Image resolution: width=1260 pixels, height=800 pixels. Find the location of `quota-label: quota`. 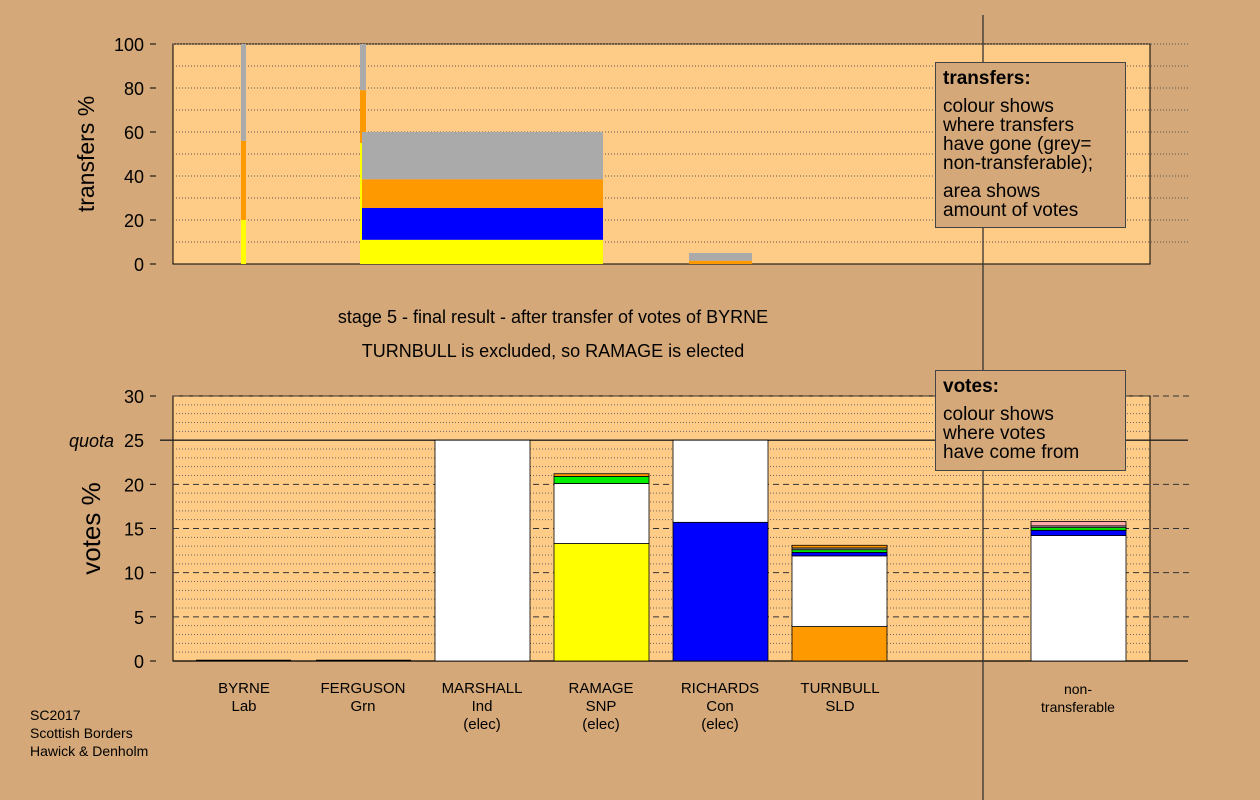

quota-label: quota is located at coordinates (91, 441).